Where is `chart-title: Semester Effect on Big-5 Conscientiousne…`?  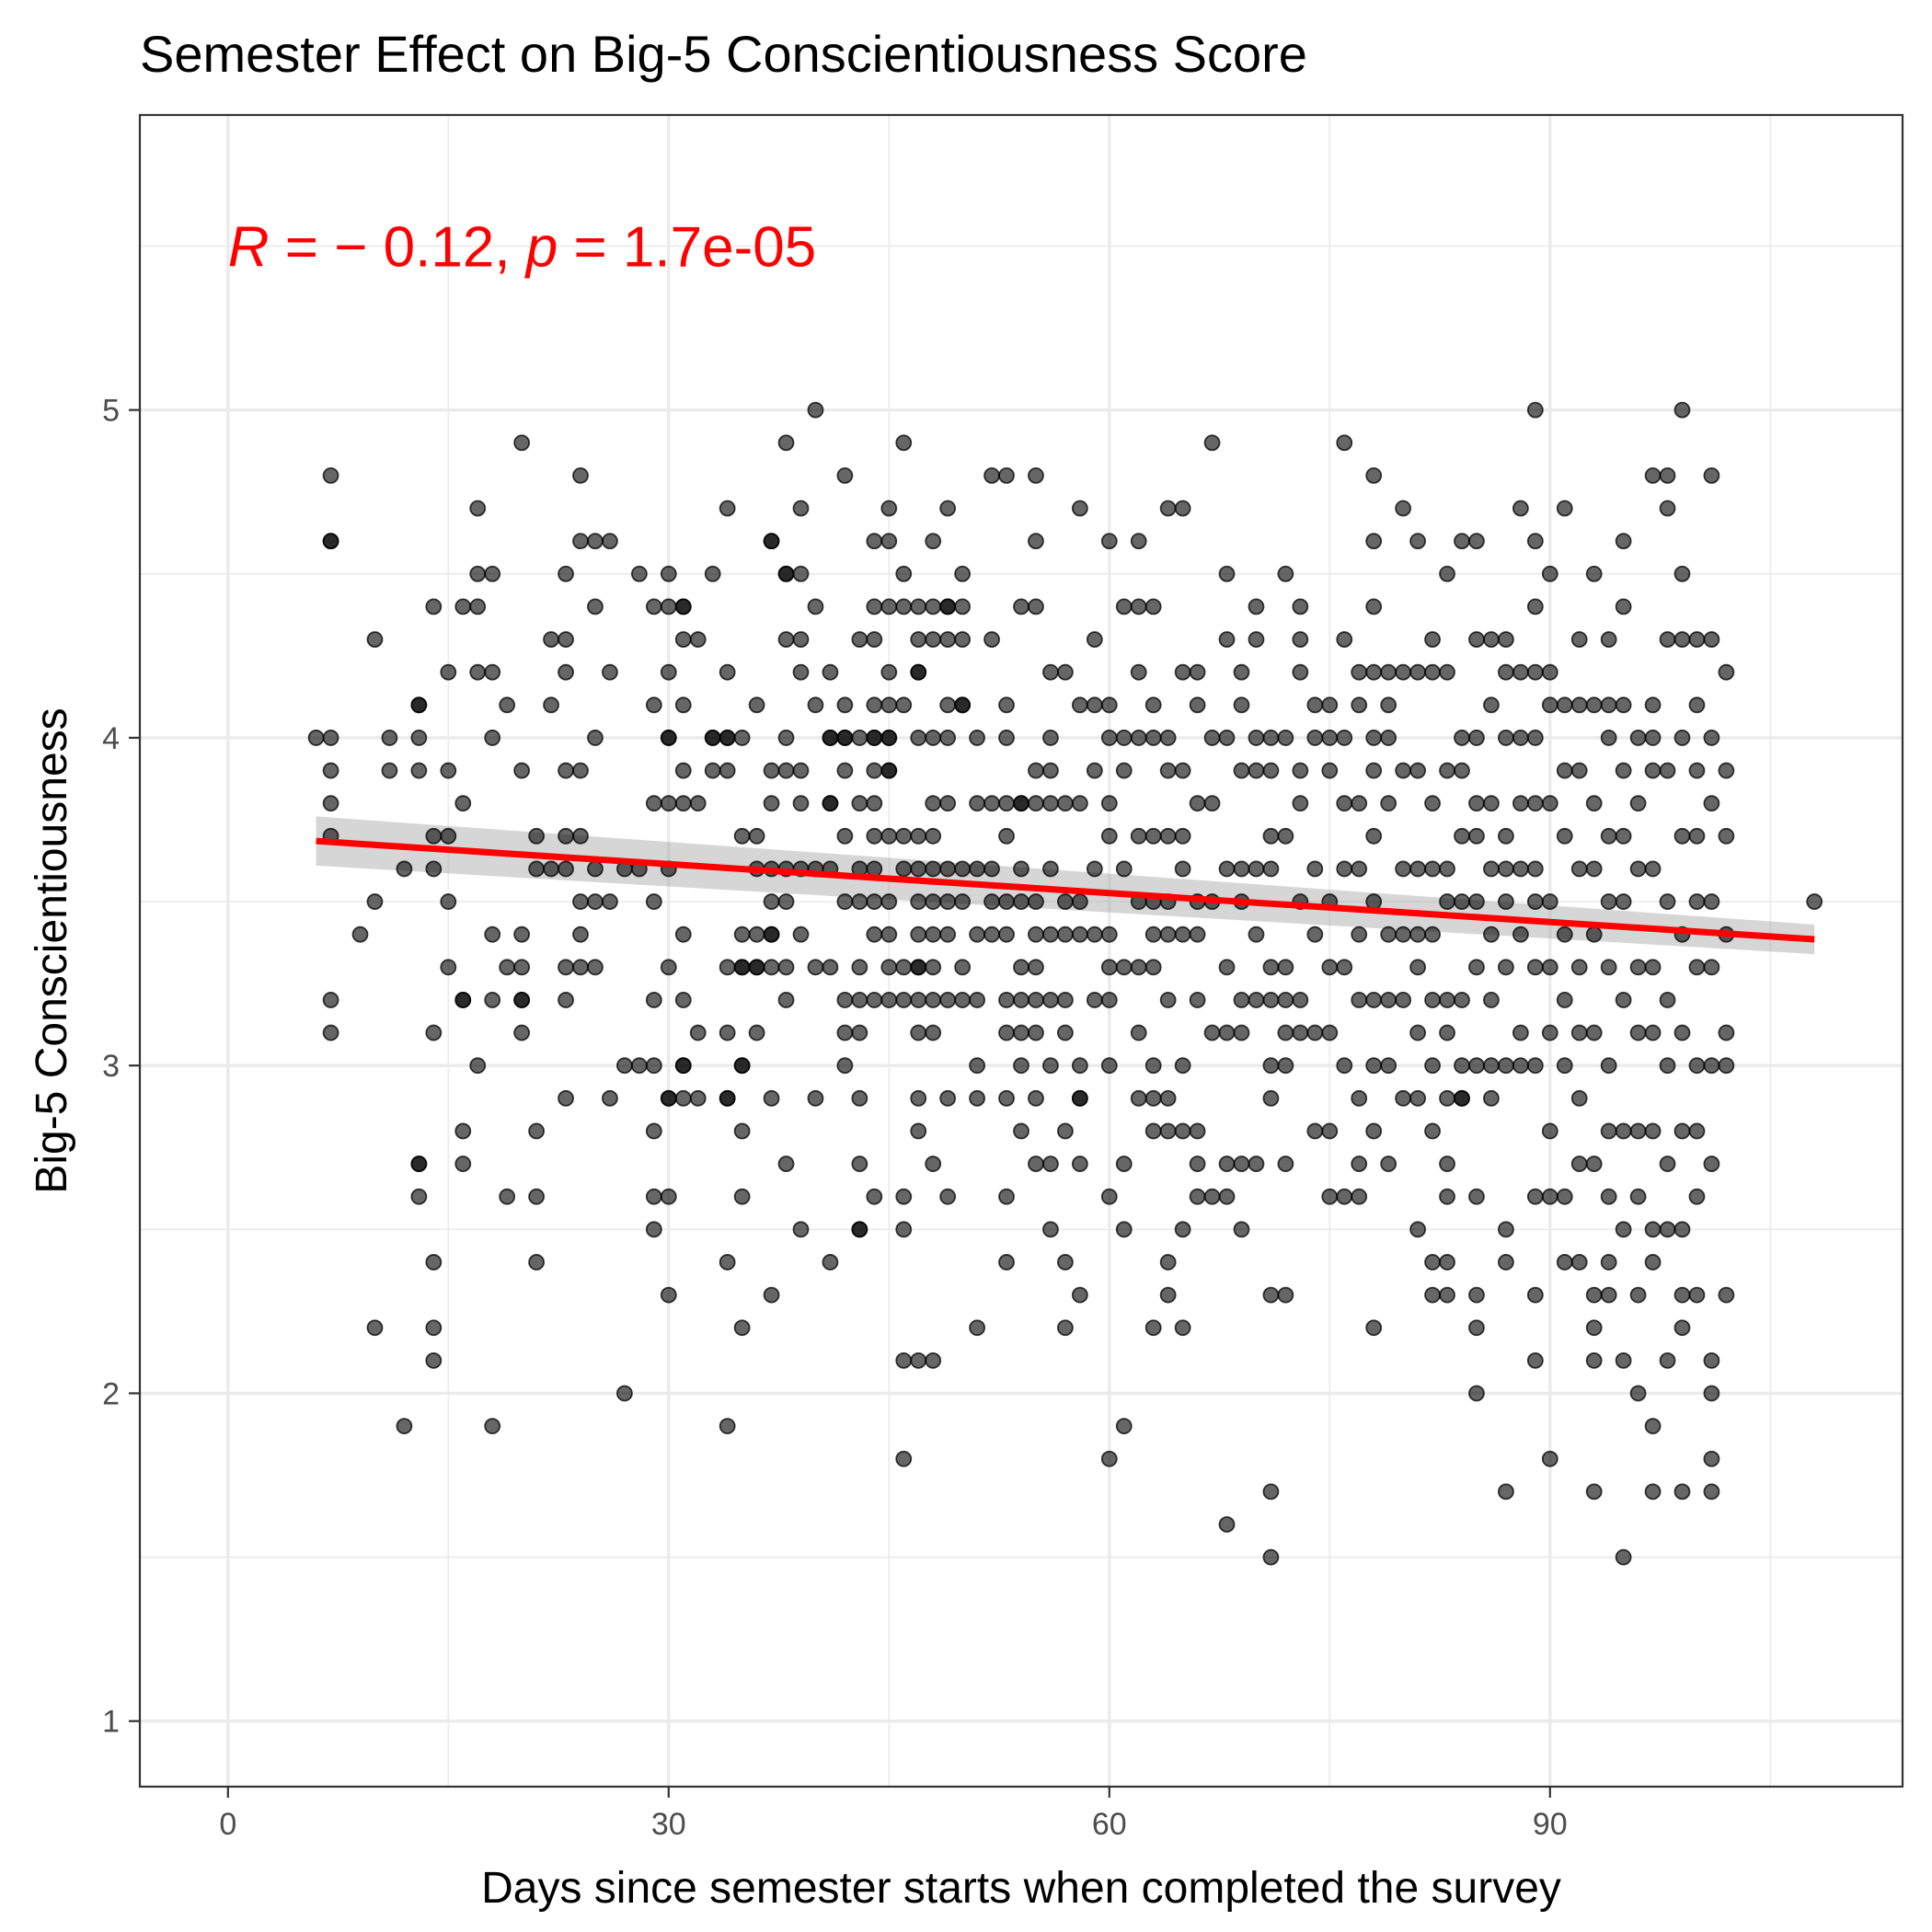
chart-title: Semester Effect on Big-5 Conscientiousne… is located at coordinates (723, 54).